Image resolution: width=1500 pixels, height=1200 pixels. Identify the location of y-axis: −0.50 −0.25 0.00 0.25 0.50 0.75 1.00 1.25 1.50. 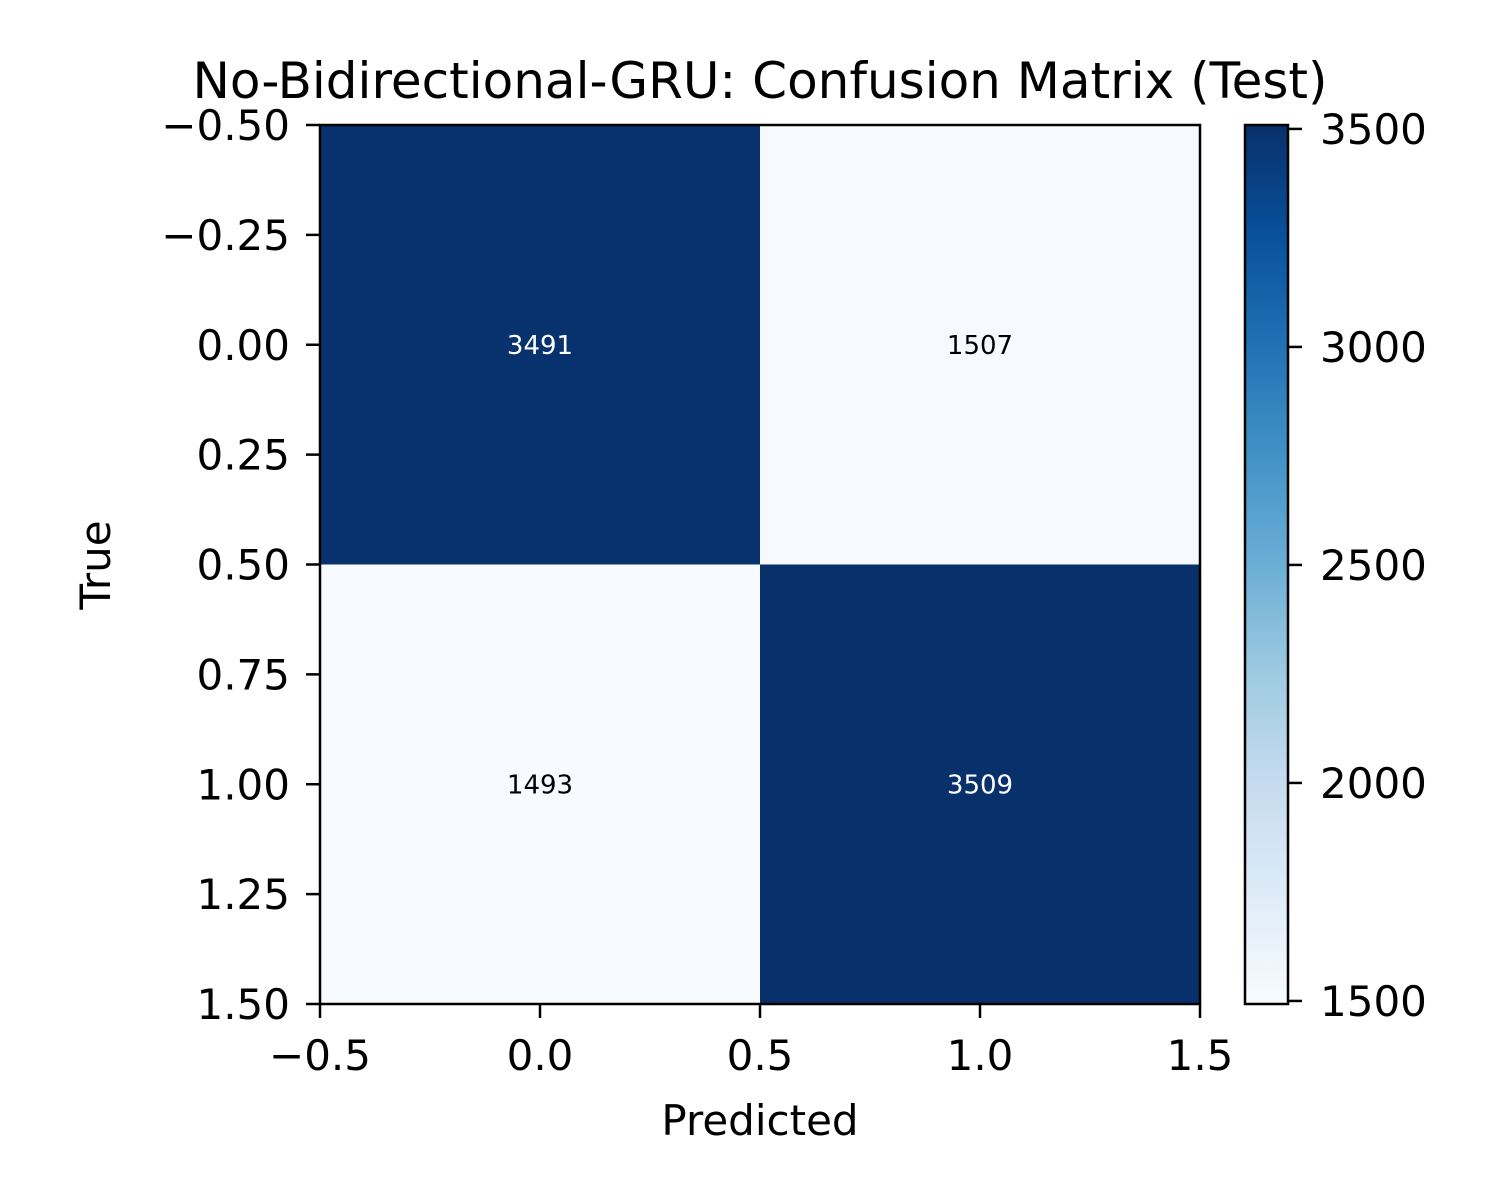
(240, 565).